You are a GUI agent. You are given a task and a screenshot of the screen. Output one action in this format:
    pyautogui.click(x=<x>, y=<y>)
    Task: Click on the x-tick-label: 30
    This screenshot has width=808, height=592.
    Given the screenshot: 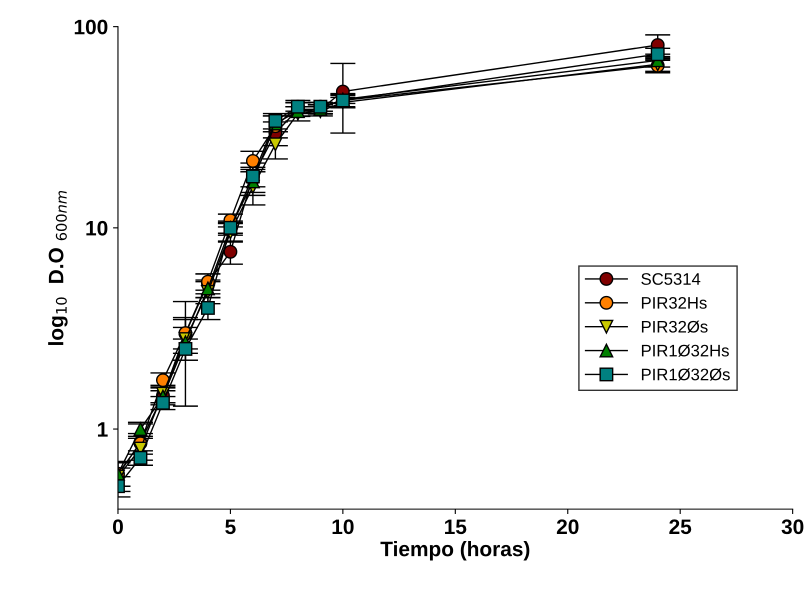 What is the action you would take?
    pyautogui.click(x=793, y=526)
    